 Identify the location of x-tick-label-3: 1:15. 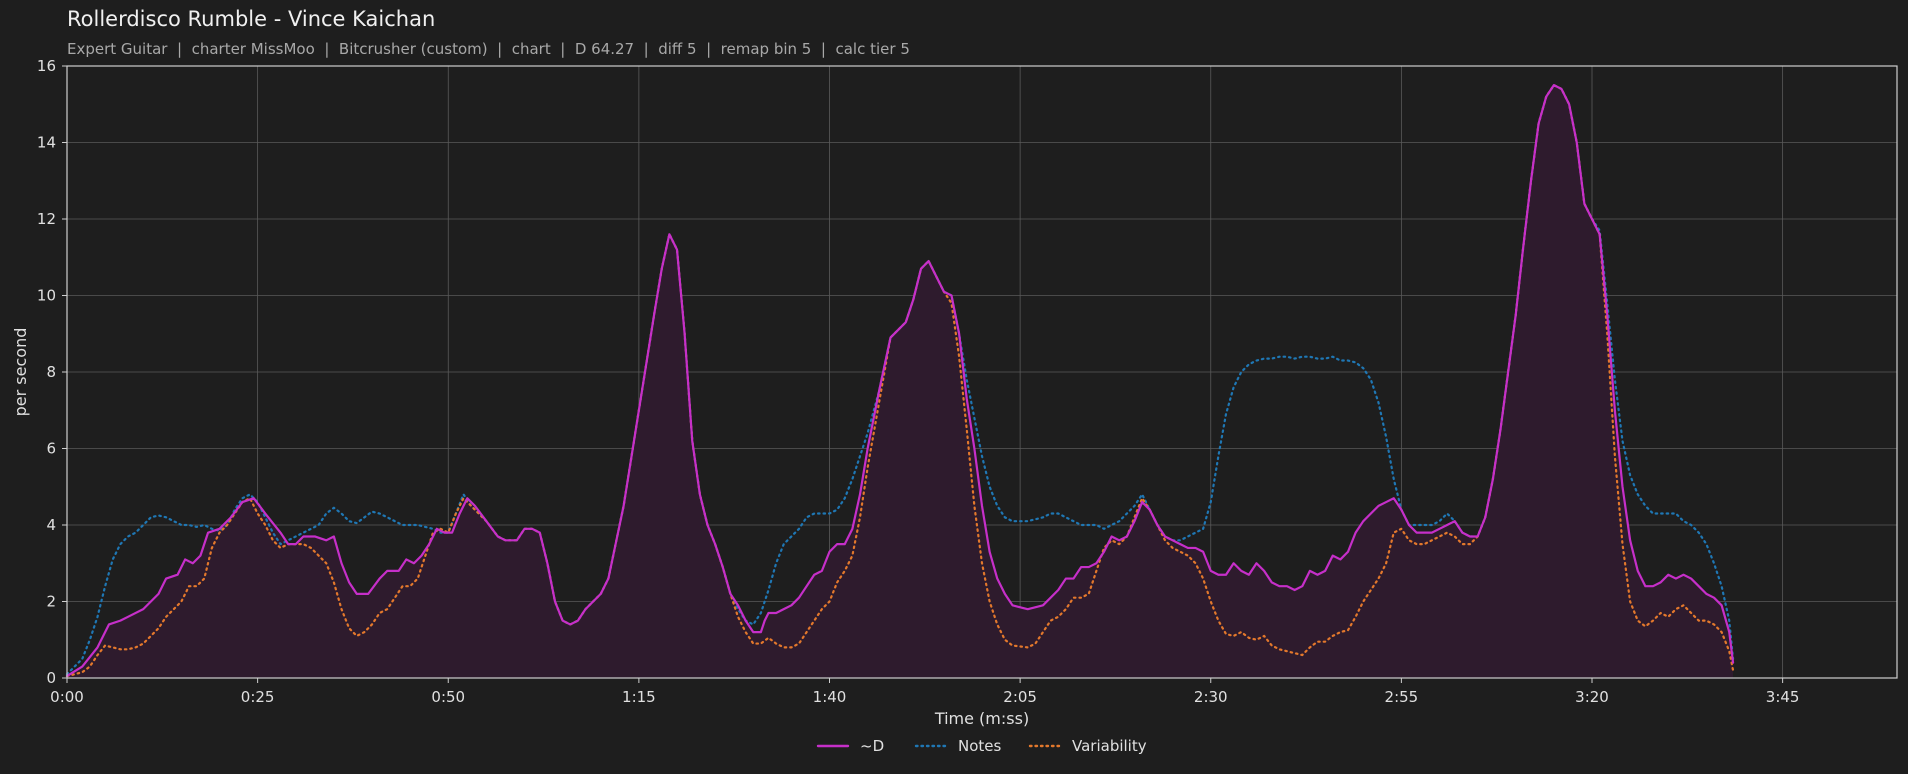
(639, 697).